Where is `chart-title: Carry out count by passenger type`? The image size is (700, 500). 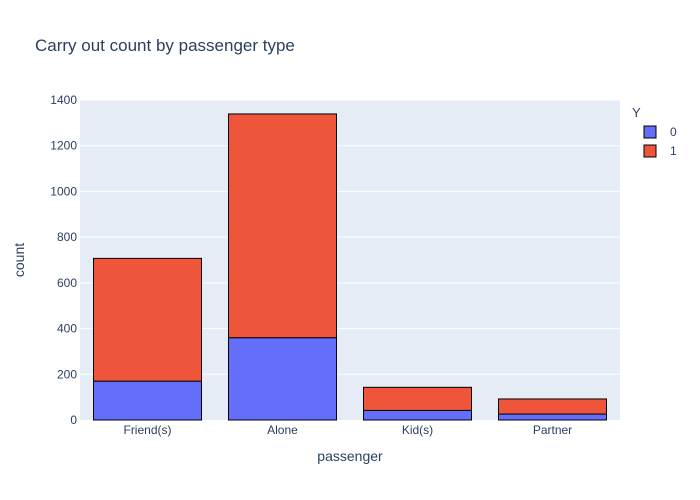
chart-title: Carry out count by passenger type is located at coordinates (165, 45).